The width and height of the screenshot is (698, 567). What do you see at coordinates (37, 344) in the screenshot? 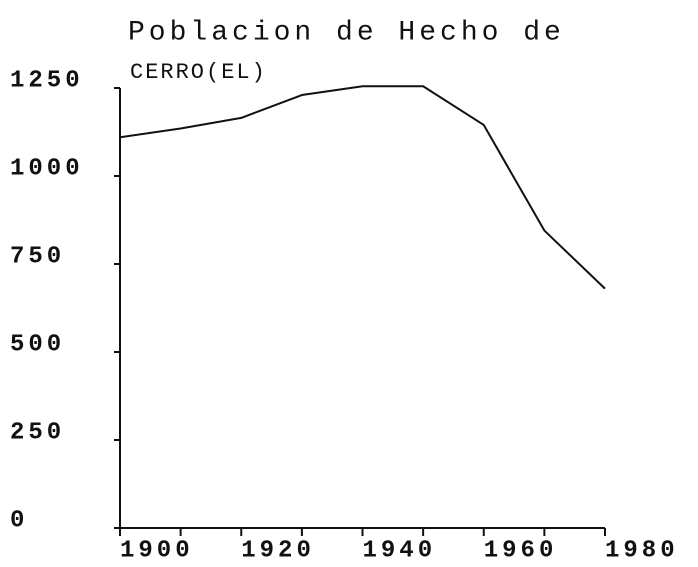
I see `y-tick-label: 500` at bounding box center [37, 344].